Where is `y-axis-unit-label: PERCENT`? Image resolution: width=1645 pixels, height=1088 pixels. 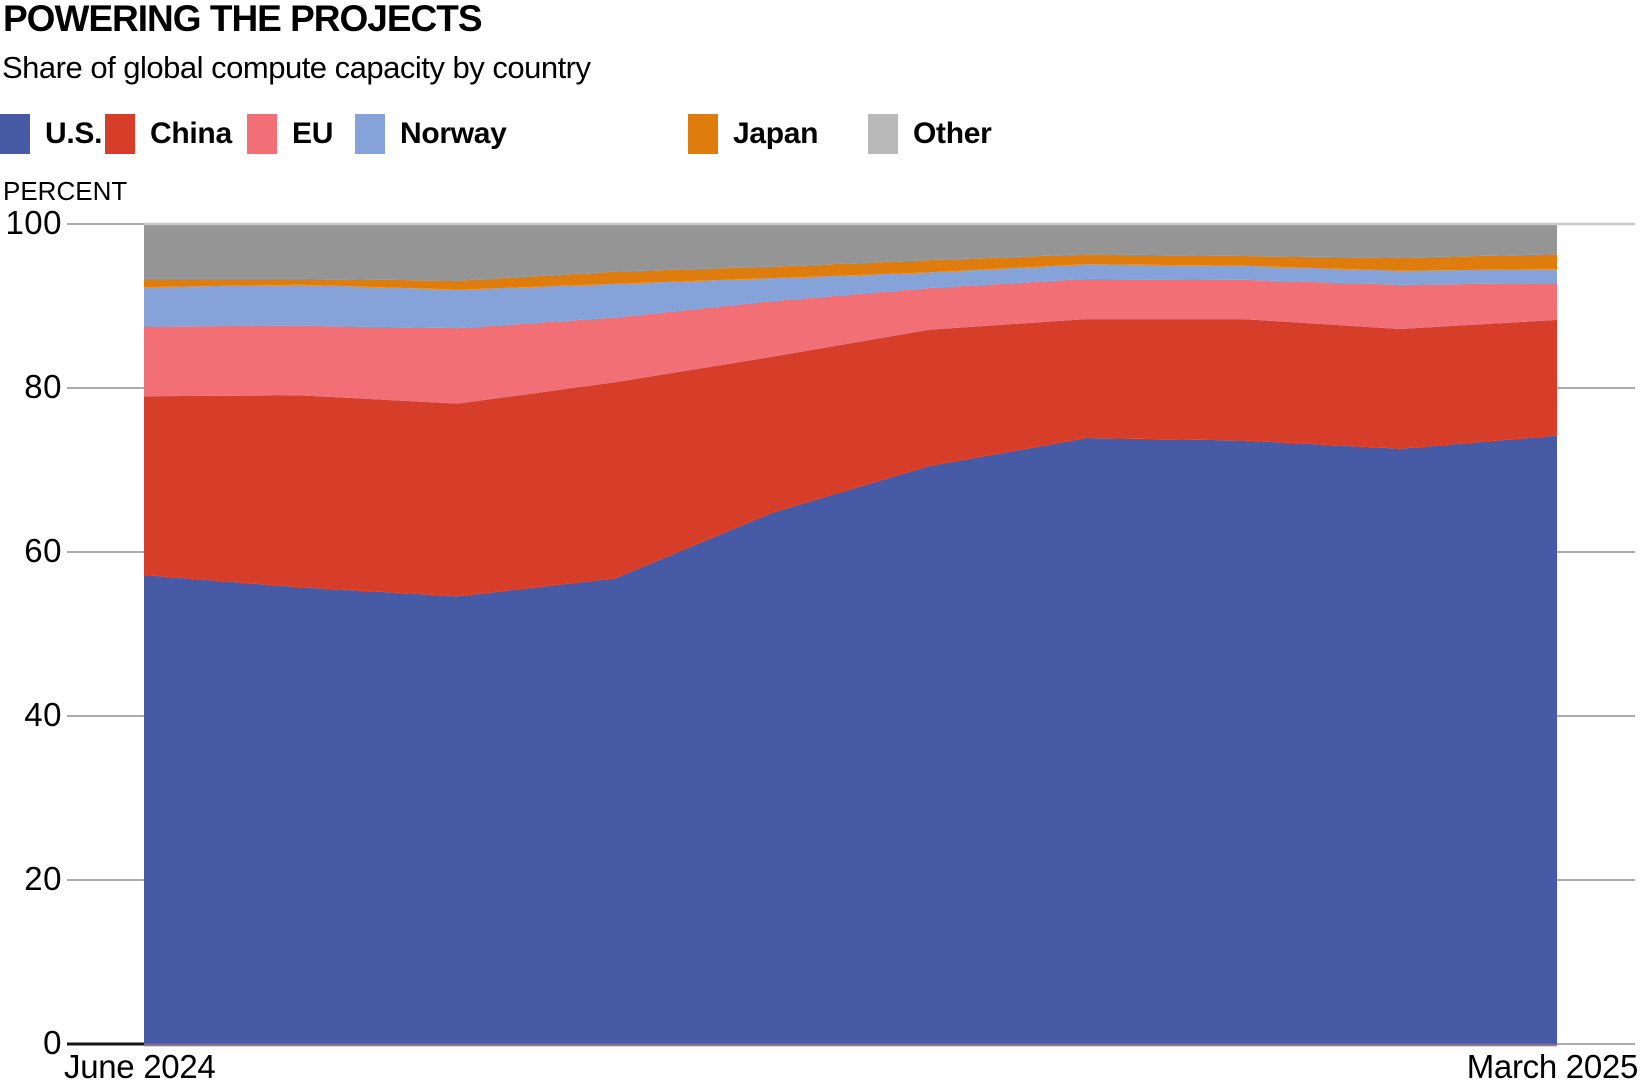
y-axis-unit-label: PERCENT is located at coordinates (65, 191).